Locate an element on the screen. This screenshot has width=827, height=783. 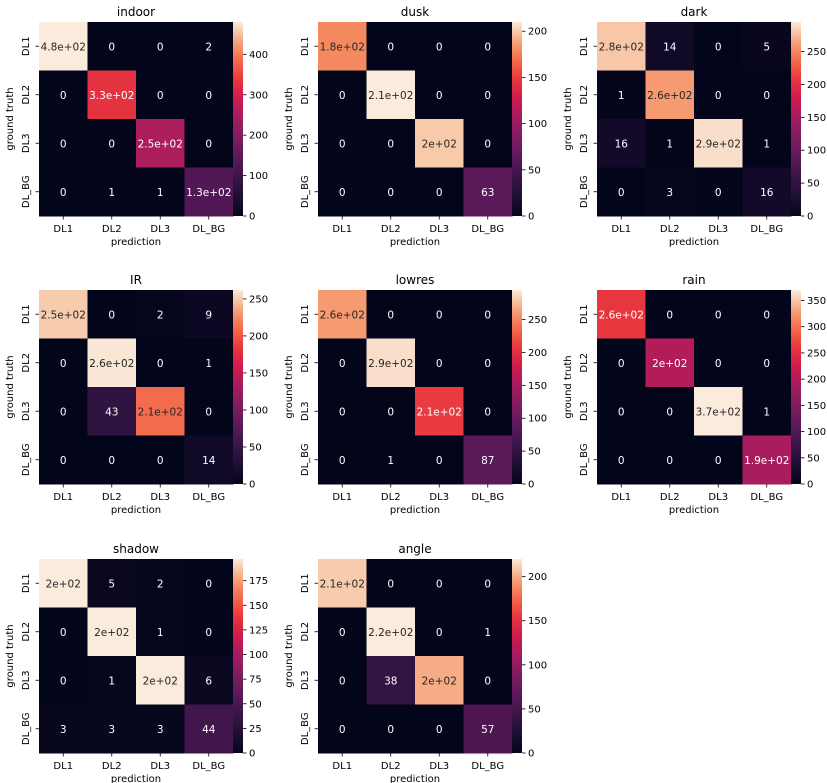
cell-label: 2 is located at coordinates (160, 584).